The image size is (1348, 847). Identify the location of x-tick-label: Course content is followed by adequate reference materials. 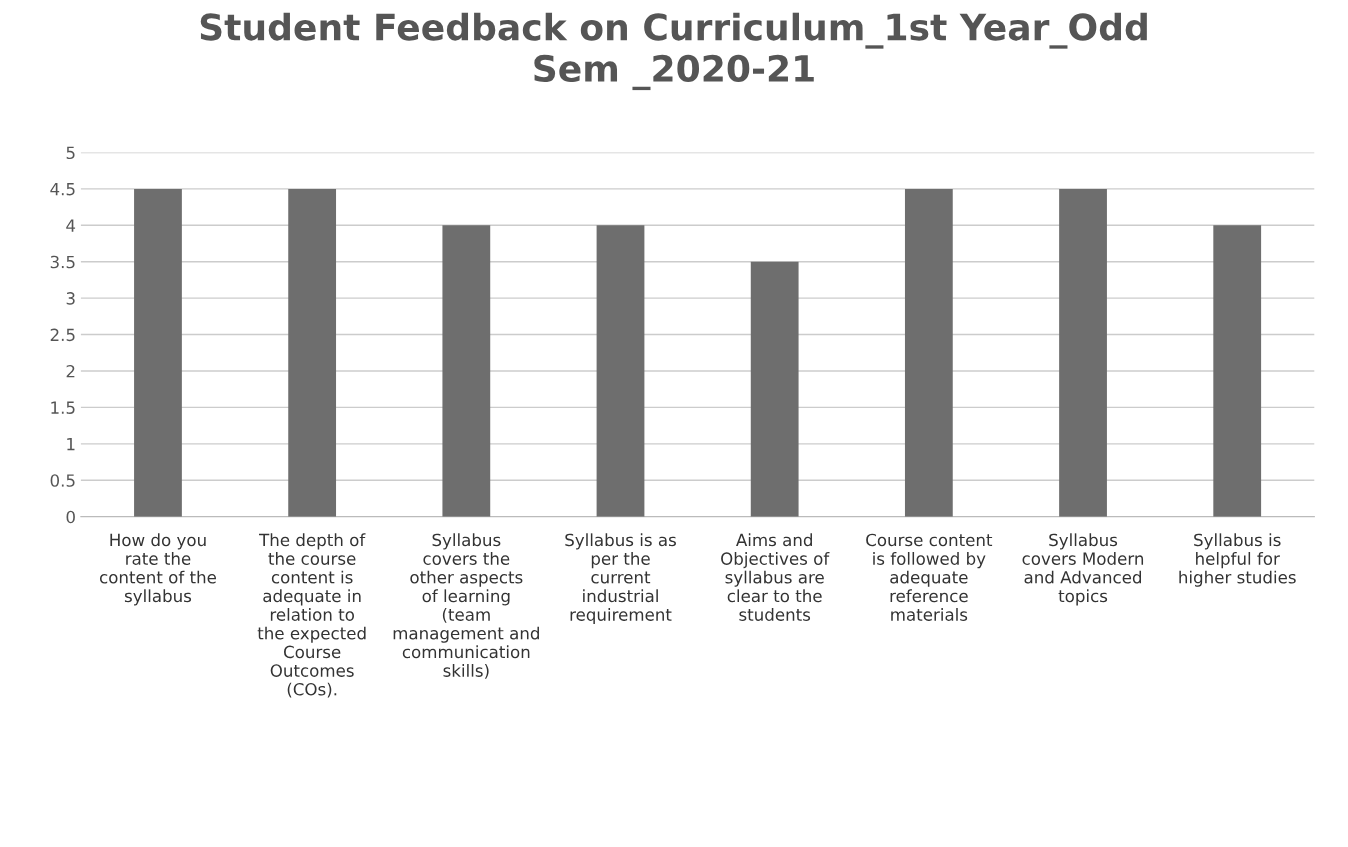
(929, 577).